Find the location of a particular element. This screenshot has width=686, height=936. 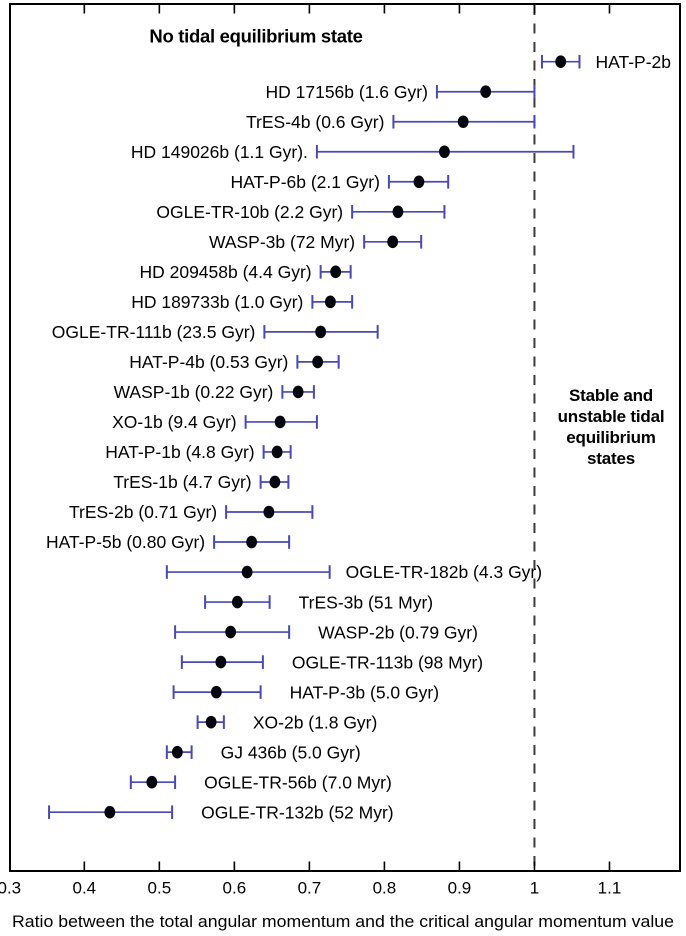

planet-label: TrES-2b (0.71 Gyr) is located at coordinates (143, 512).